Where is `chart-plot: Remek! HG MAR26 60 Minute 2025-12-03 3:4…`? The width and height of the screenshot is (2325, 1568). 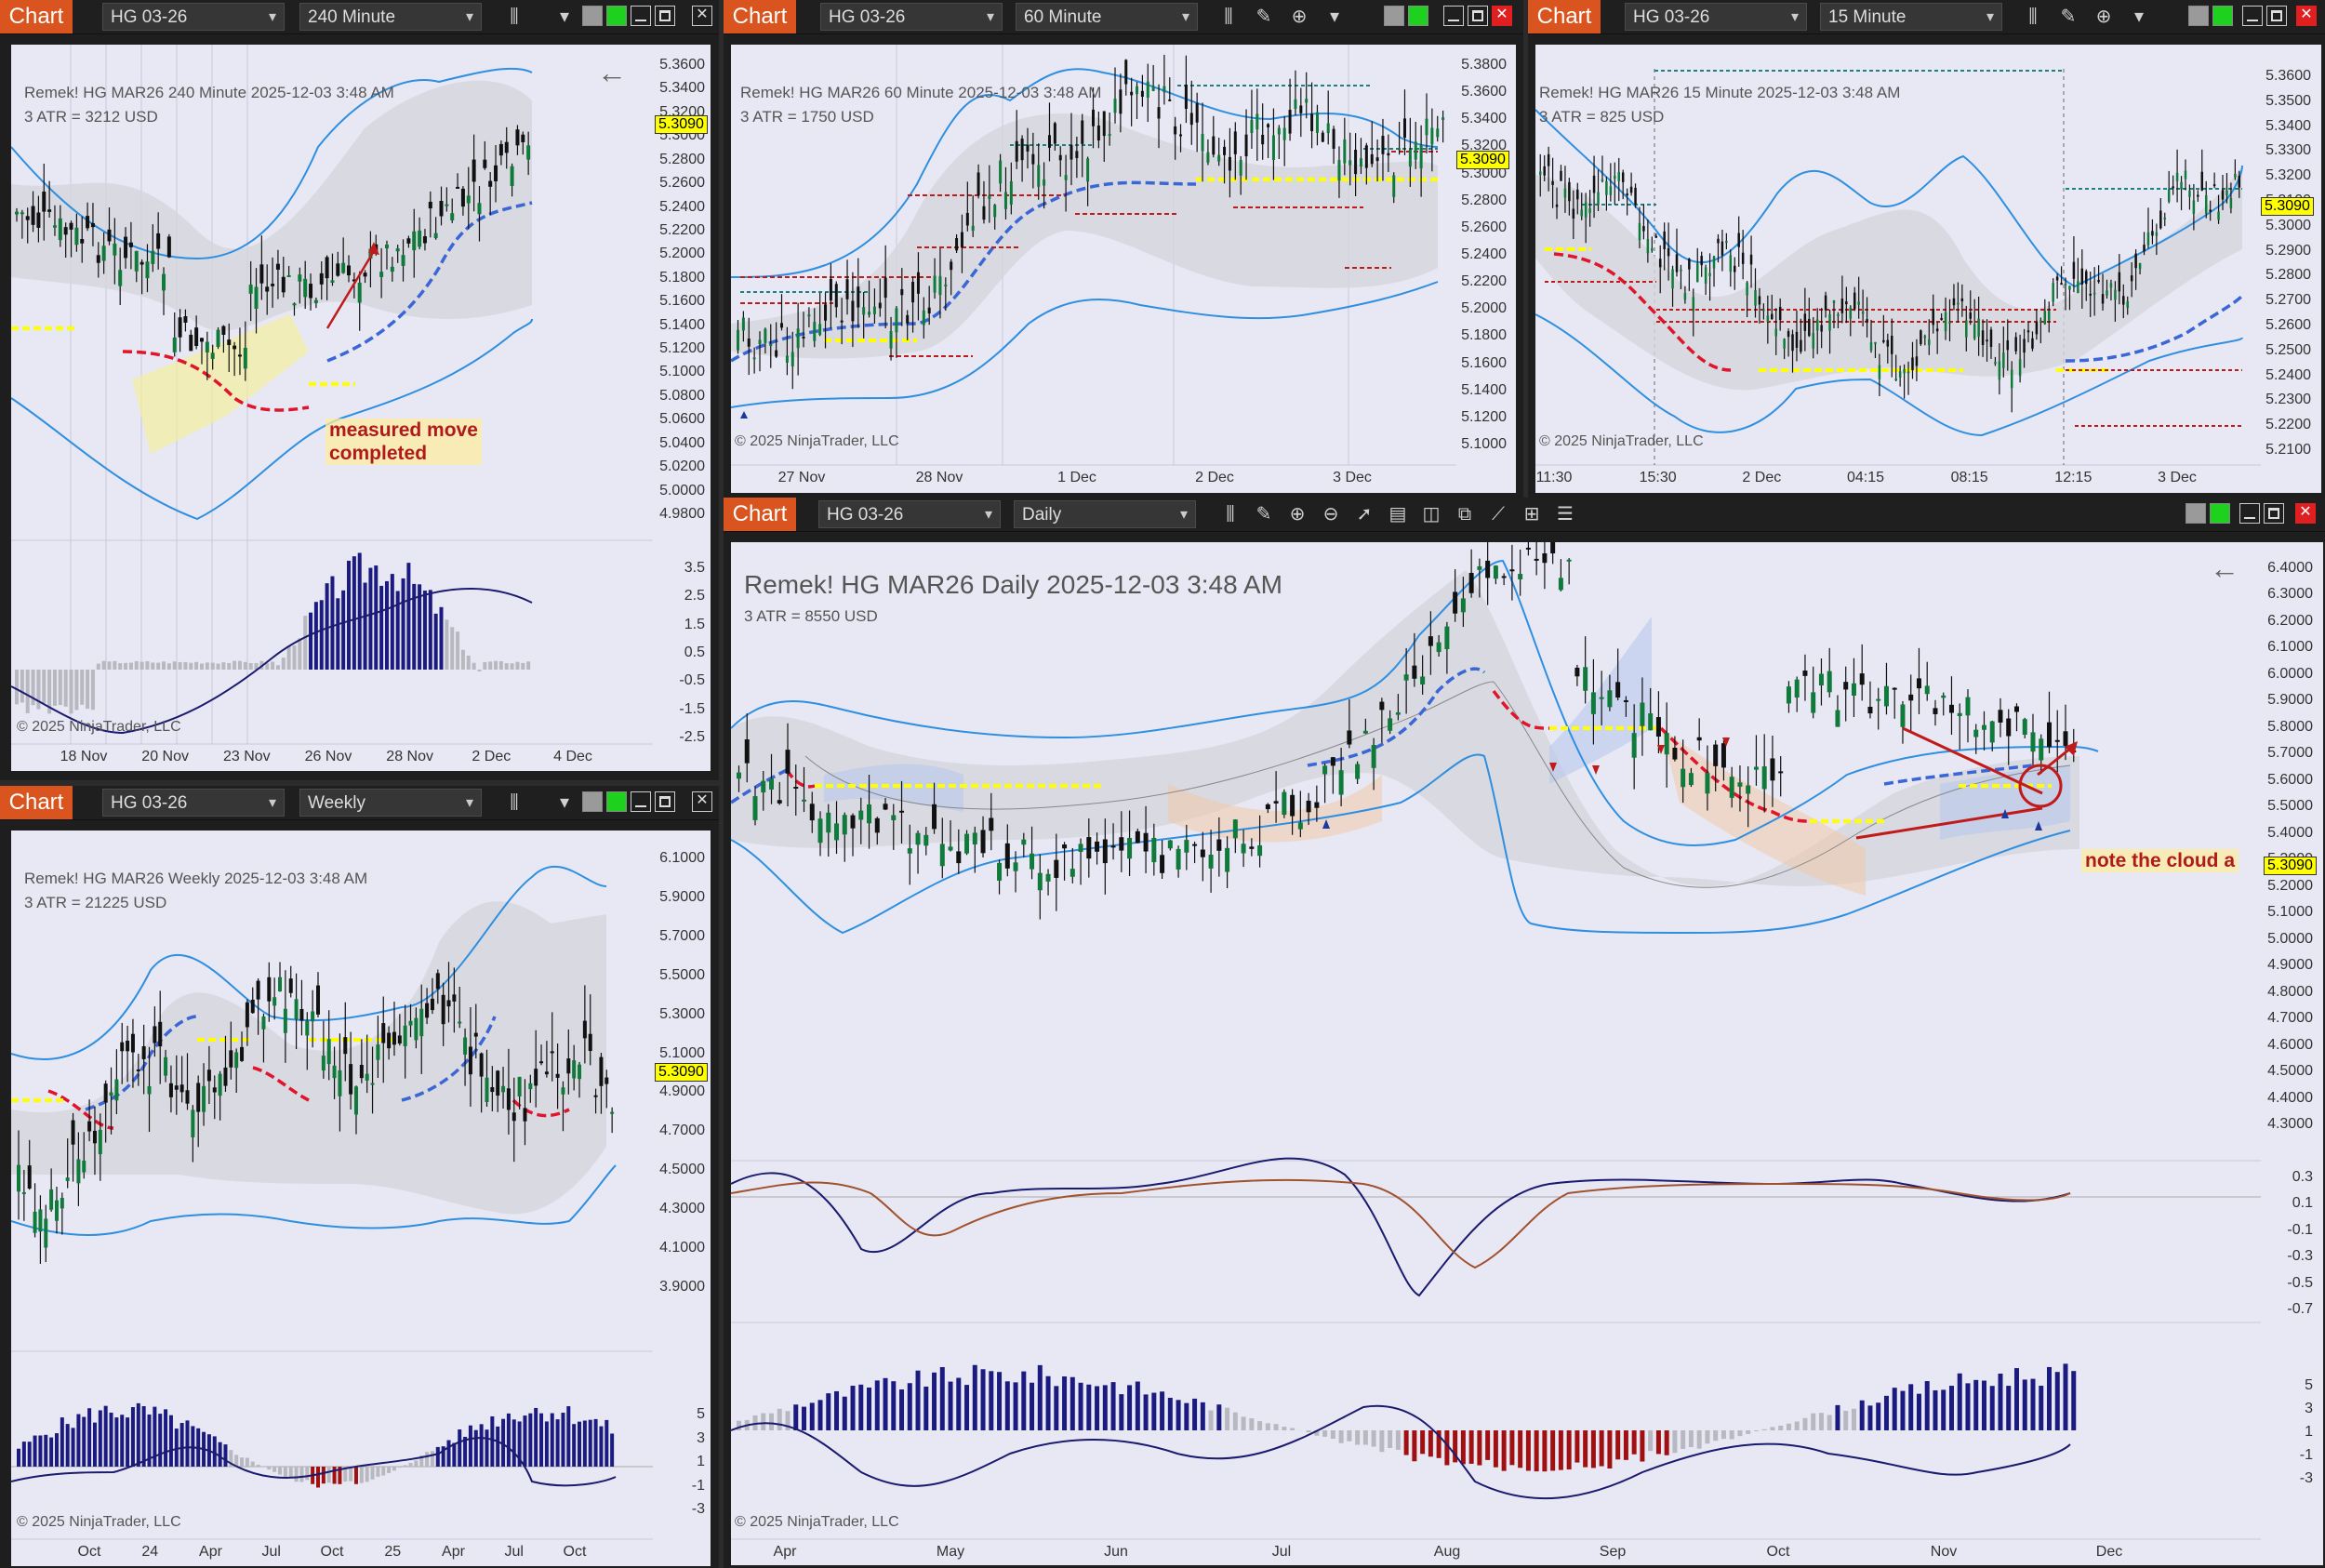 chart-plot: Remek! HG MAR26 60 Minute 2025-12-03 3:4… is located at coordinates (1123, 269).